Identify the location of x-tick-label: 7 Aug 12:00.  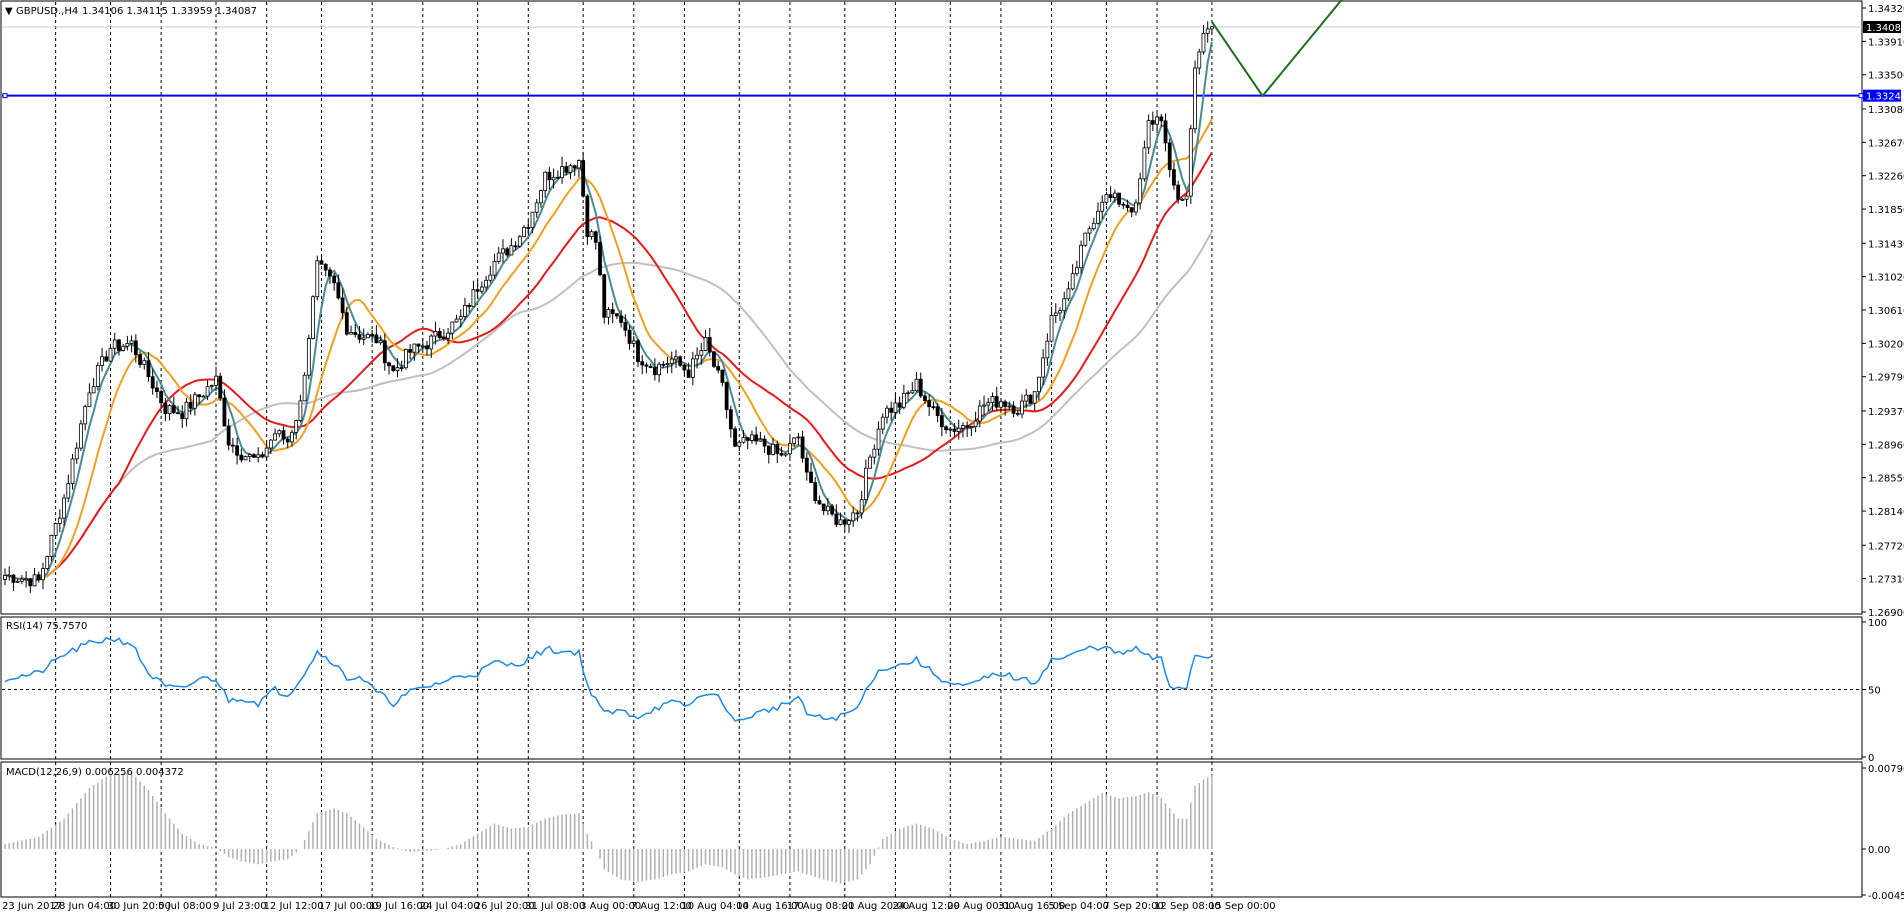
(661, 906).